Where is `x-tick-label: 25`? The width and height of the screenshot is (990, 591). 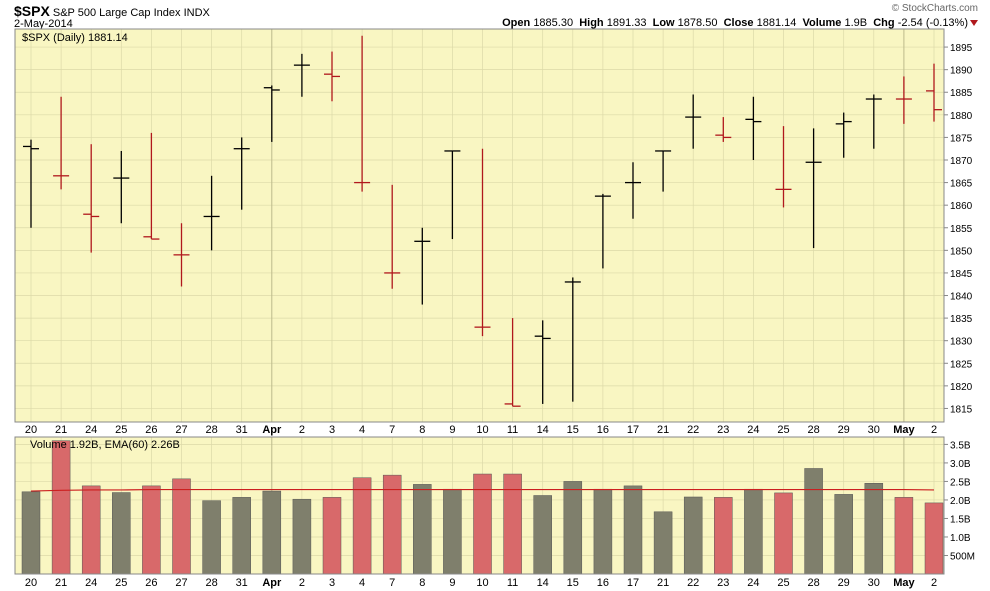 x-tick-label: 25 is located at coordinates (121, 583).